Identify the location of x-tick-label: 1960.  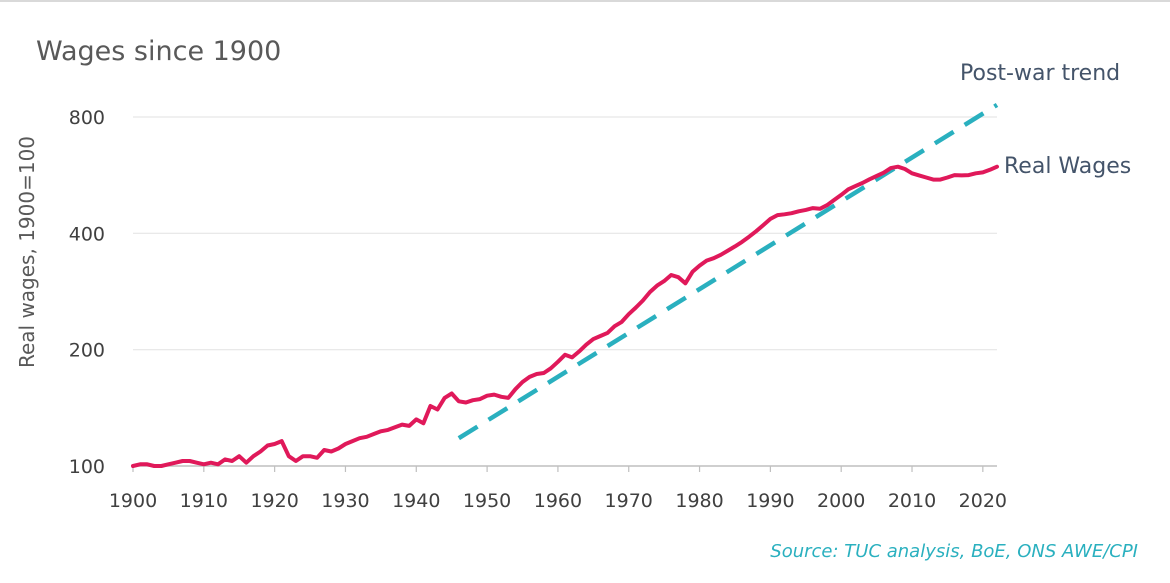
(558, 501).